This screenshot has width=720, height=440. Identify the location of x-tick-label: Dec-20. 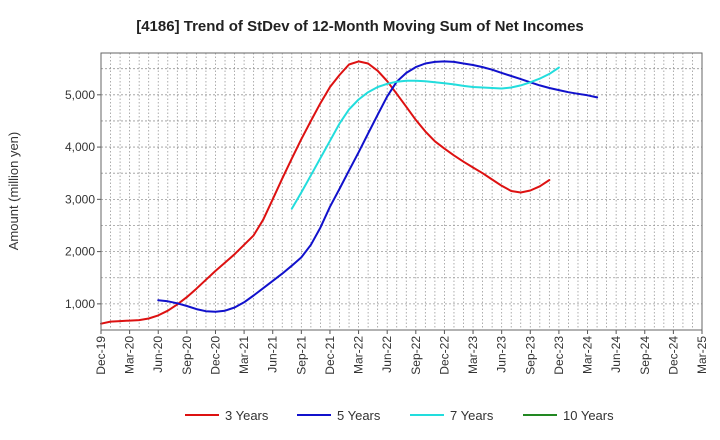
(215, 355).